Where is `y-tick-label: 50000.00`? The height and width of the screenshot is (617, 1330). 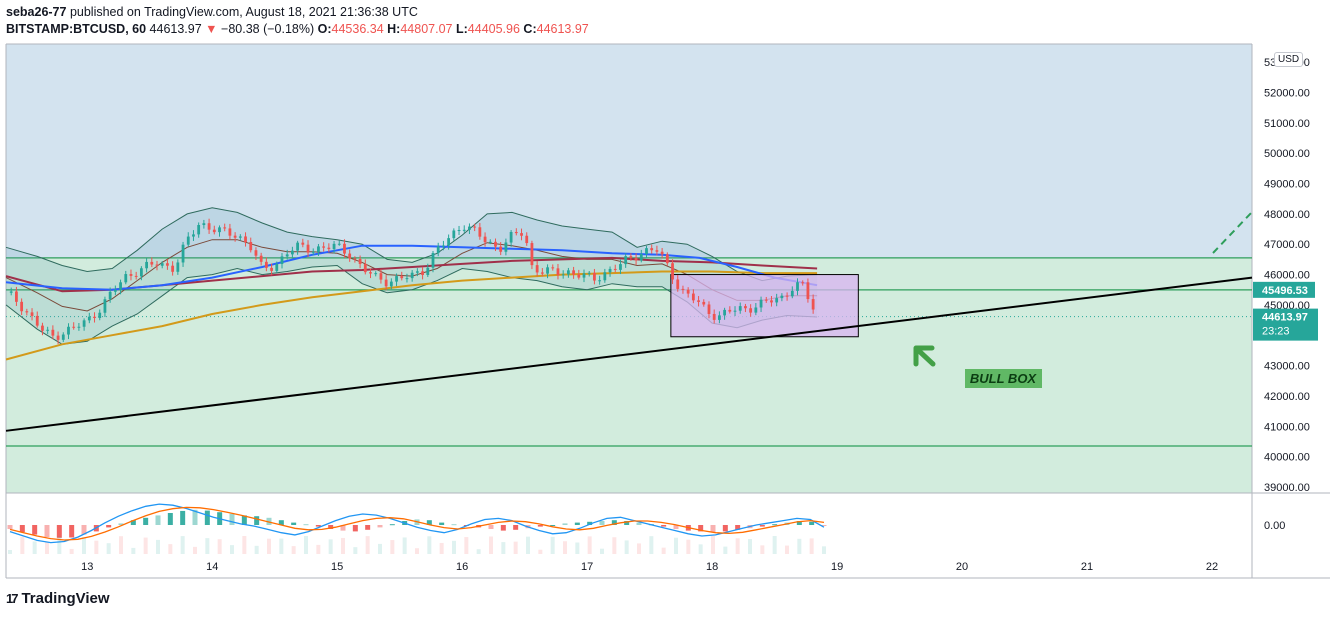
y-tick-label: 50000.00 is located at coordinates (1287, 154).